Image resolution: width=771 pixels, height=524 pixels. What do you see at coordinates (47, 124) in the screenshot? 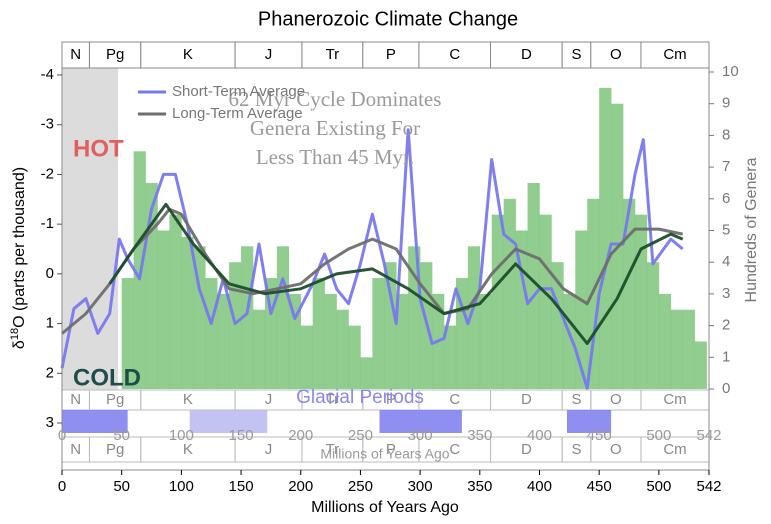
I see `y-tick-label: -3` at bounding box center [47, 124].